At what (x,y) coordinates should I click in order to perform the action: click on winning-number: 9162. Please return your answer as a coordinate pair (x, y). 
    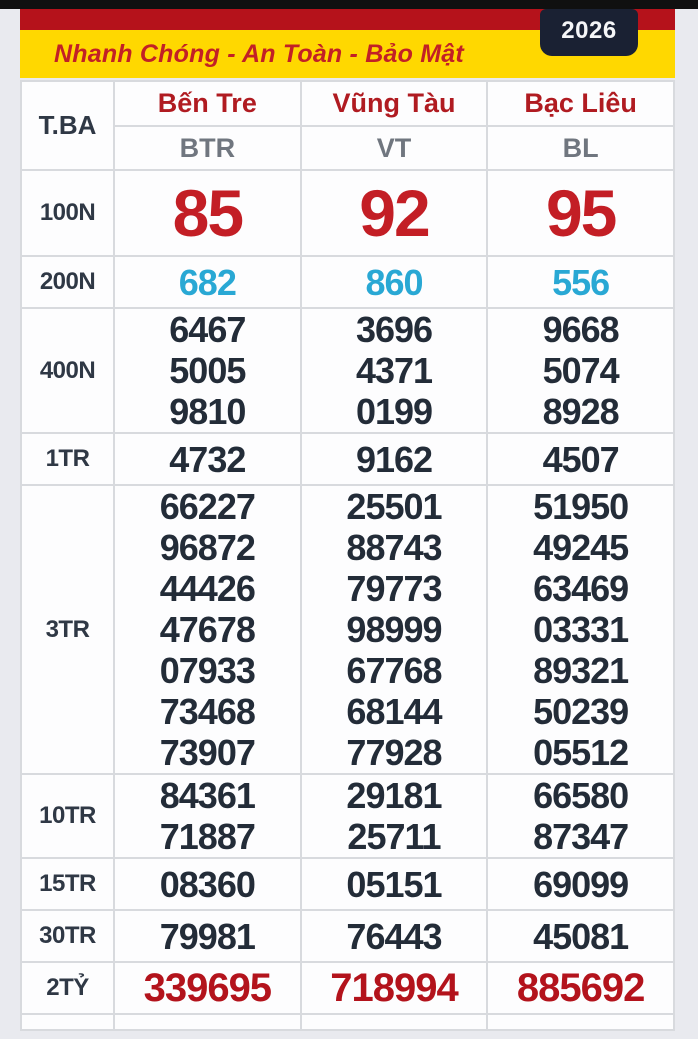
    Looking at the image, I should click on (394, 459).